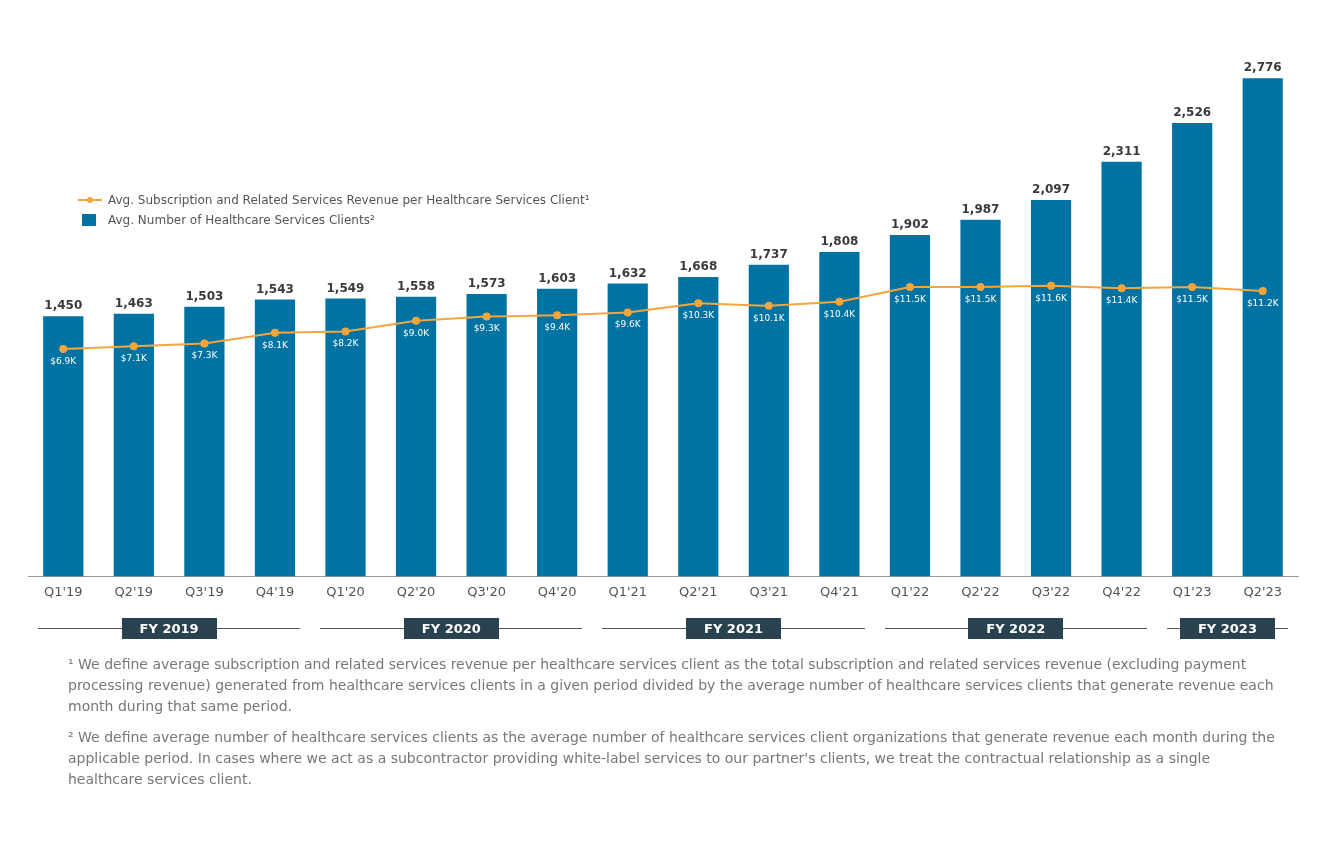 This screenshot has height=844, width=1325. What do you see at coordinates (134, 591) in the screenshot?
I see `x-tick-label: Q2'19` at bounding box center [134, 591].